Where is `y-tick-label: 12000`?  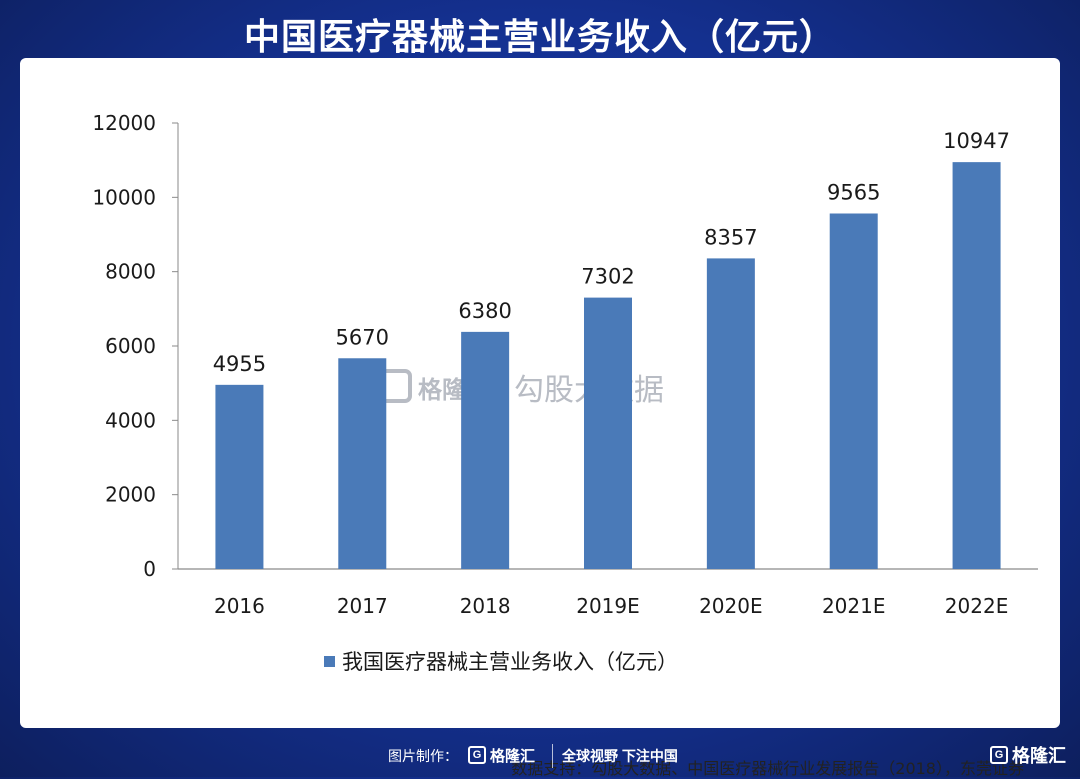
y-tick-label: 12000 is located at coordinates (124, 123).